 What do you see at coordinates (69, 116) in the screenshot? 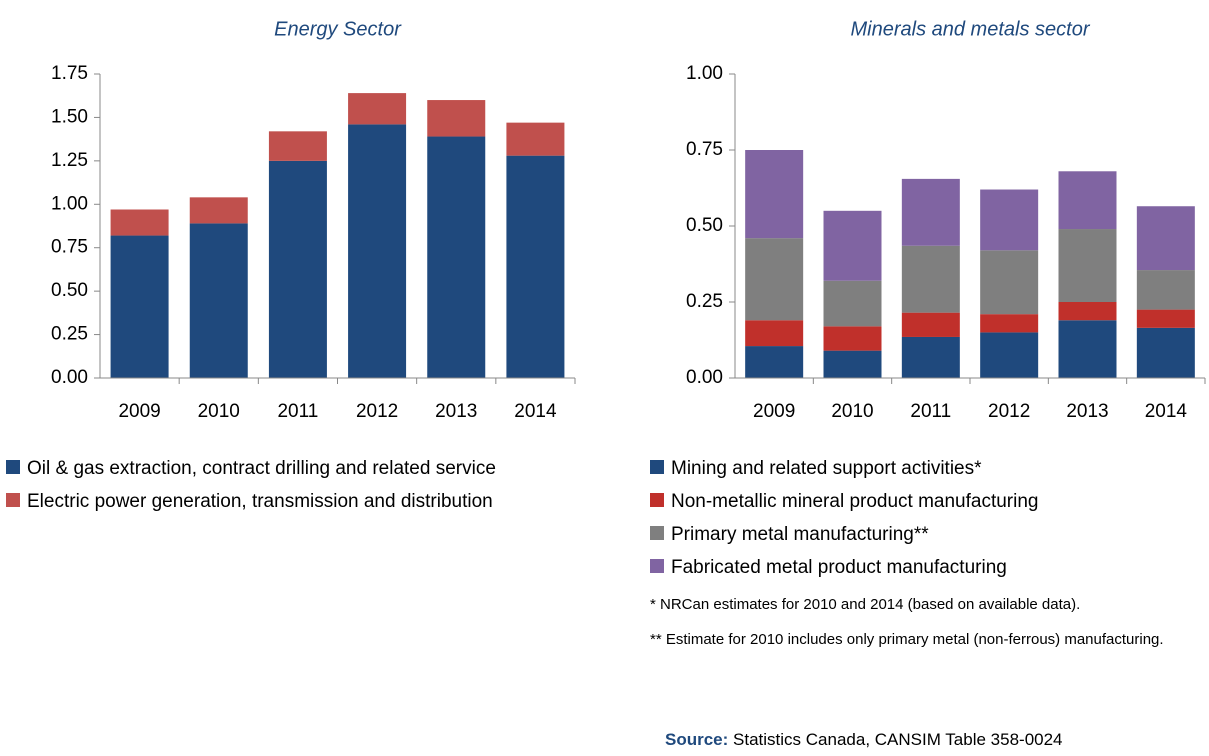
I see `y-tick-label: 1.50` at bounding box center [69, 116].